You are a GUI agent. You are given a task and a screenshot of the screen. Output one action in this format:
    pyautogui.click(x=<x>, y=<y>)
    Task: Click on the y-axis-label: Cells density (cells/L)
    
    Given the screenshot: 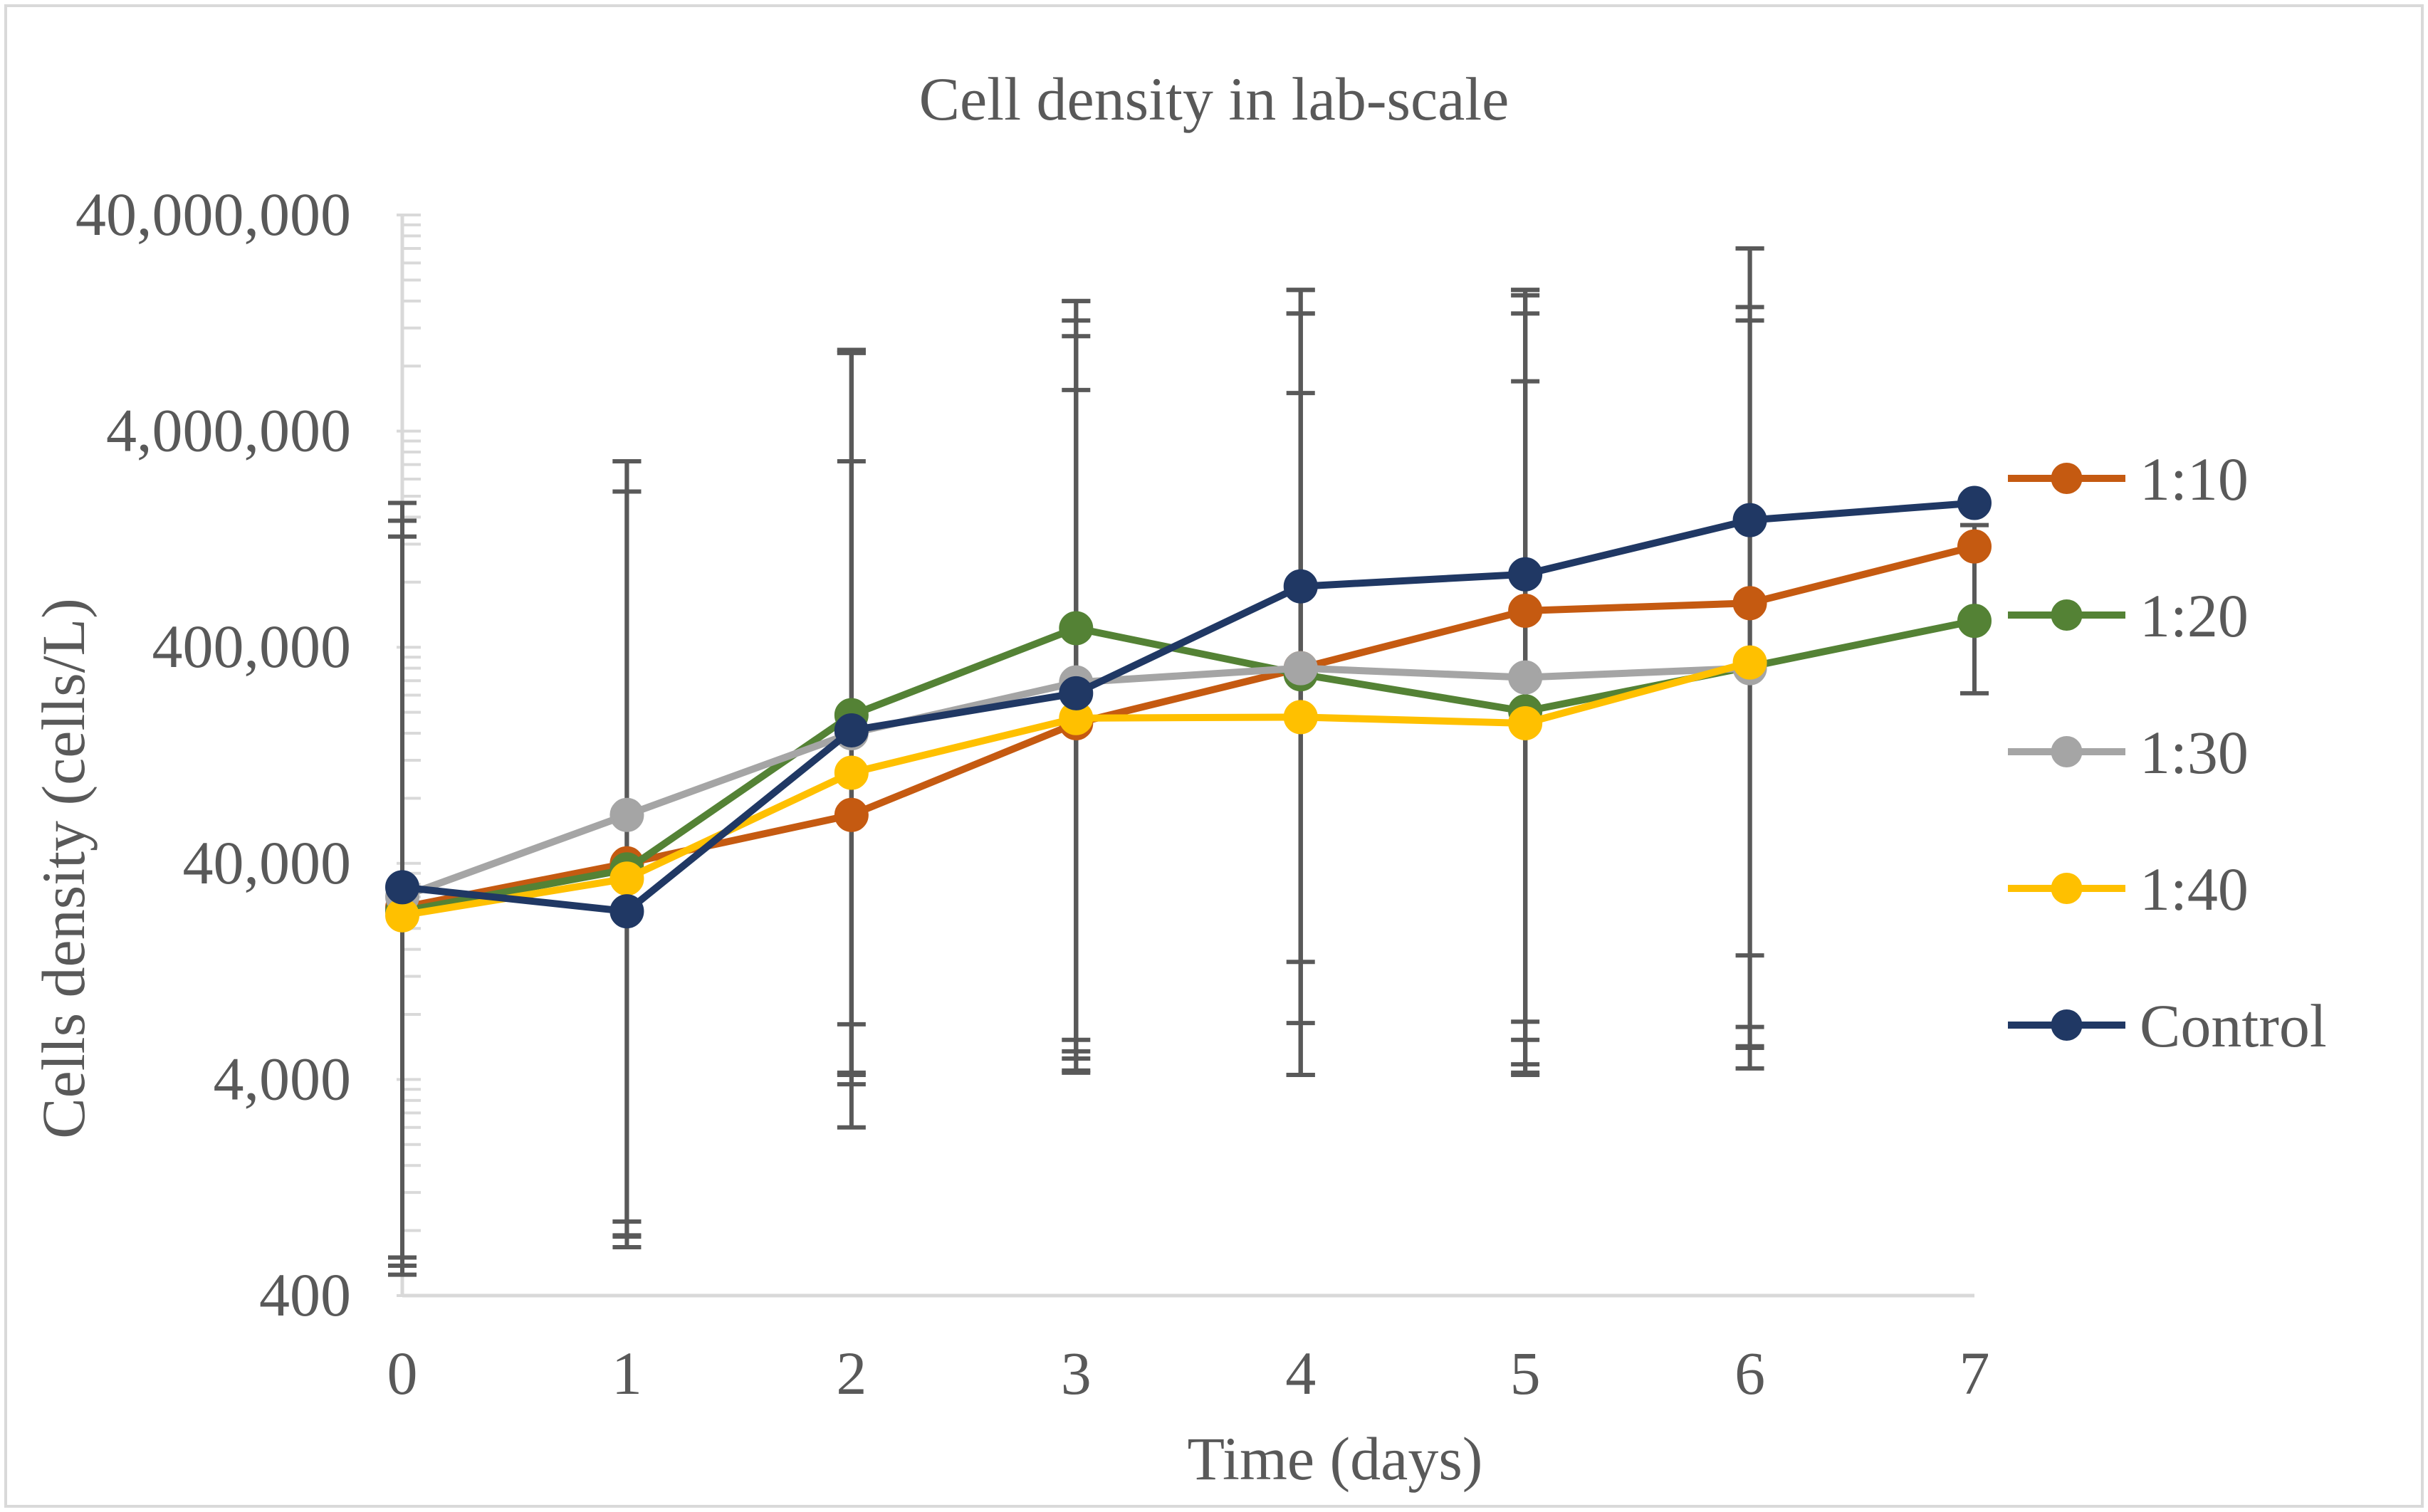 What is the action you would take?
    pyautogui.click(x=63, y=868)
    